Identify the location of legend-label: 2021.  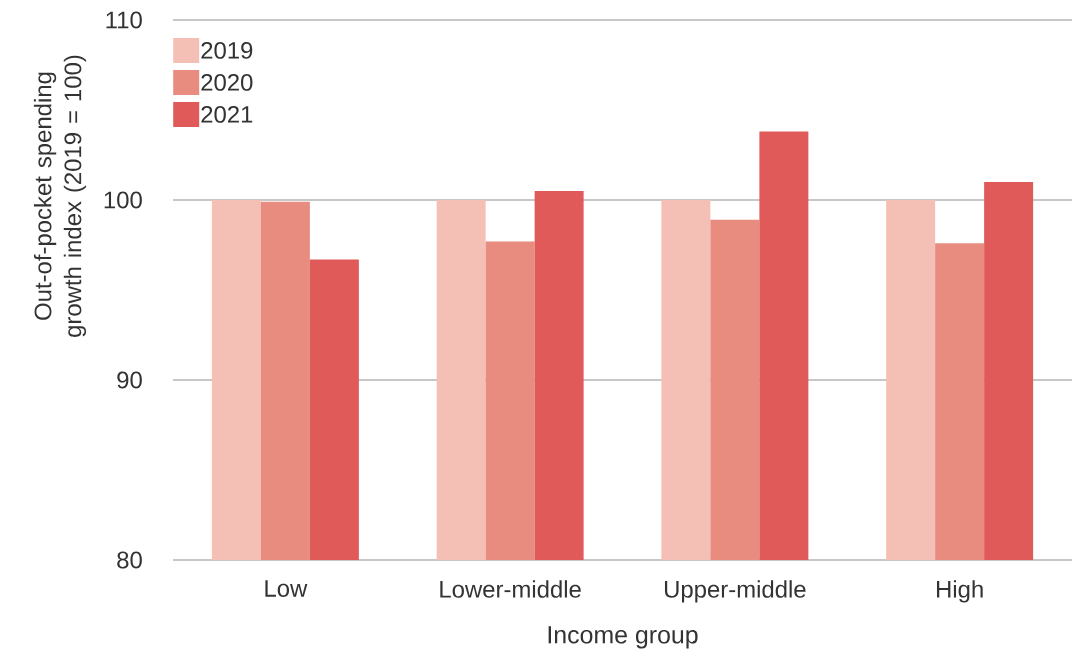
(227, 114).